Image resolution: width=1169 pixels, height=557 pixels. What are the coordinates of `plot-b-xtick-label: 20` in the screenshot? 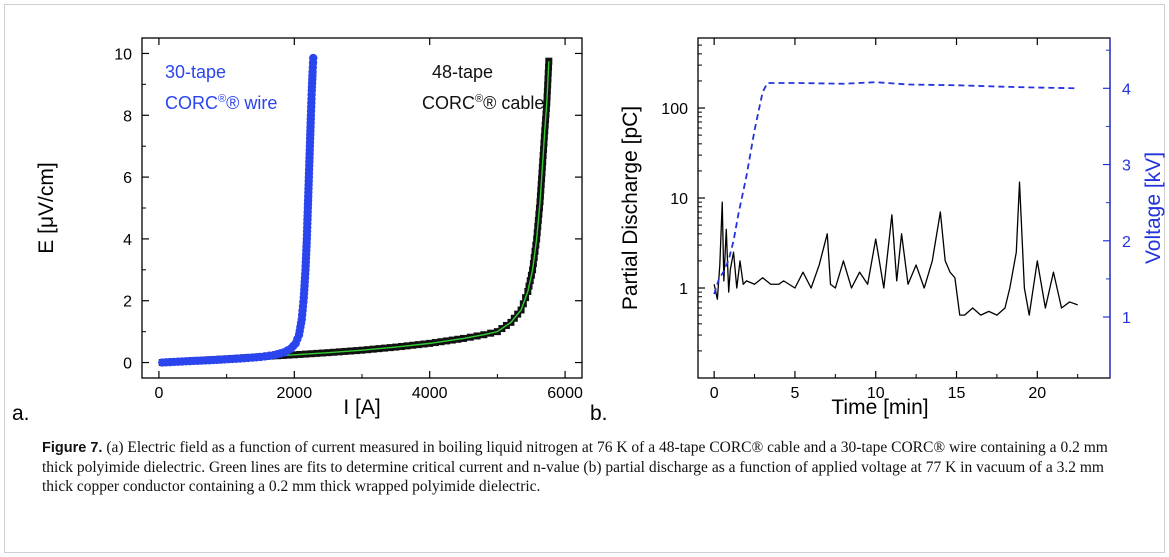 It's located at (1037, 393).